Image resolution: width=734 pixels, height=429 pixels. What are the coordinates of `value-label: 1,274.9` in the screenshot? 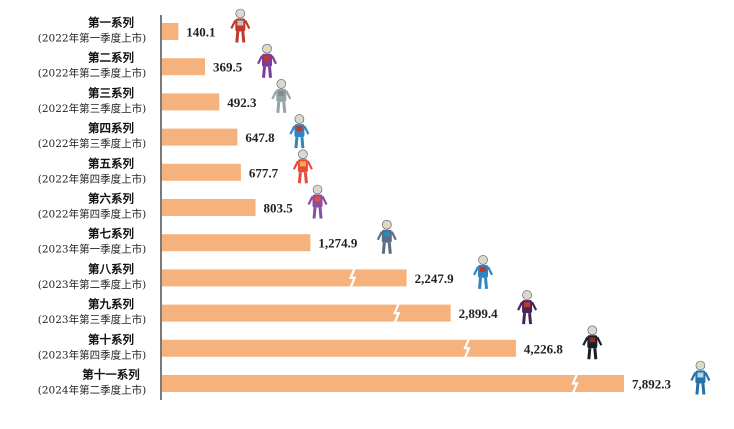 It's located at (338, 243).